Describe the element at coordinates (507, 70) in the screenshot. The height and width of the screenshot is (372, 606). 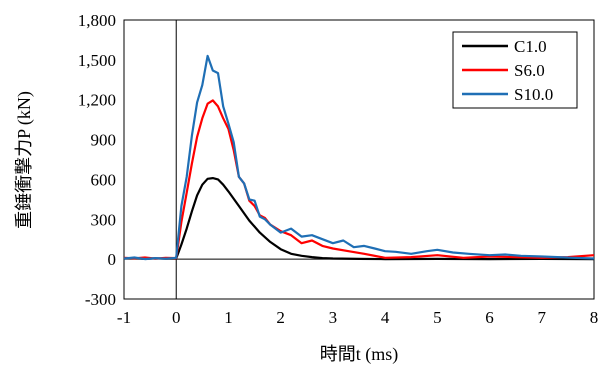
I see `legend-items: C1.0 S6.0 S10.0` at that location.